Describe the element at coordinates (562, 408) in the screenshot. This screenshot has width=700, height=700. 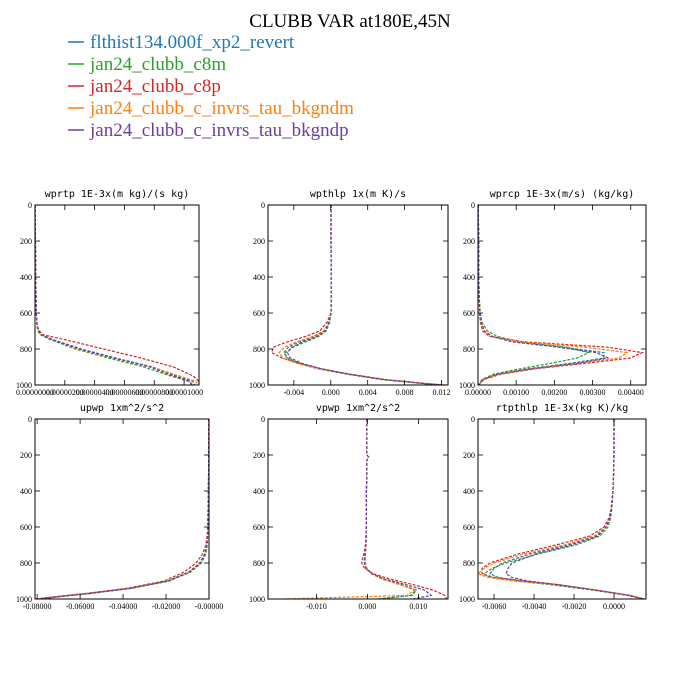
I see `panel-title: rtpthlp 1E-3x(kg K)/kg` at that location.